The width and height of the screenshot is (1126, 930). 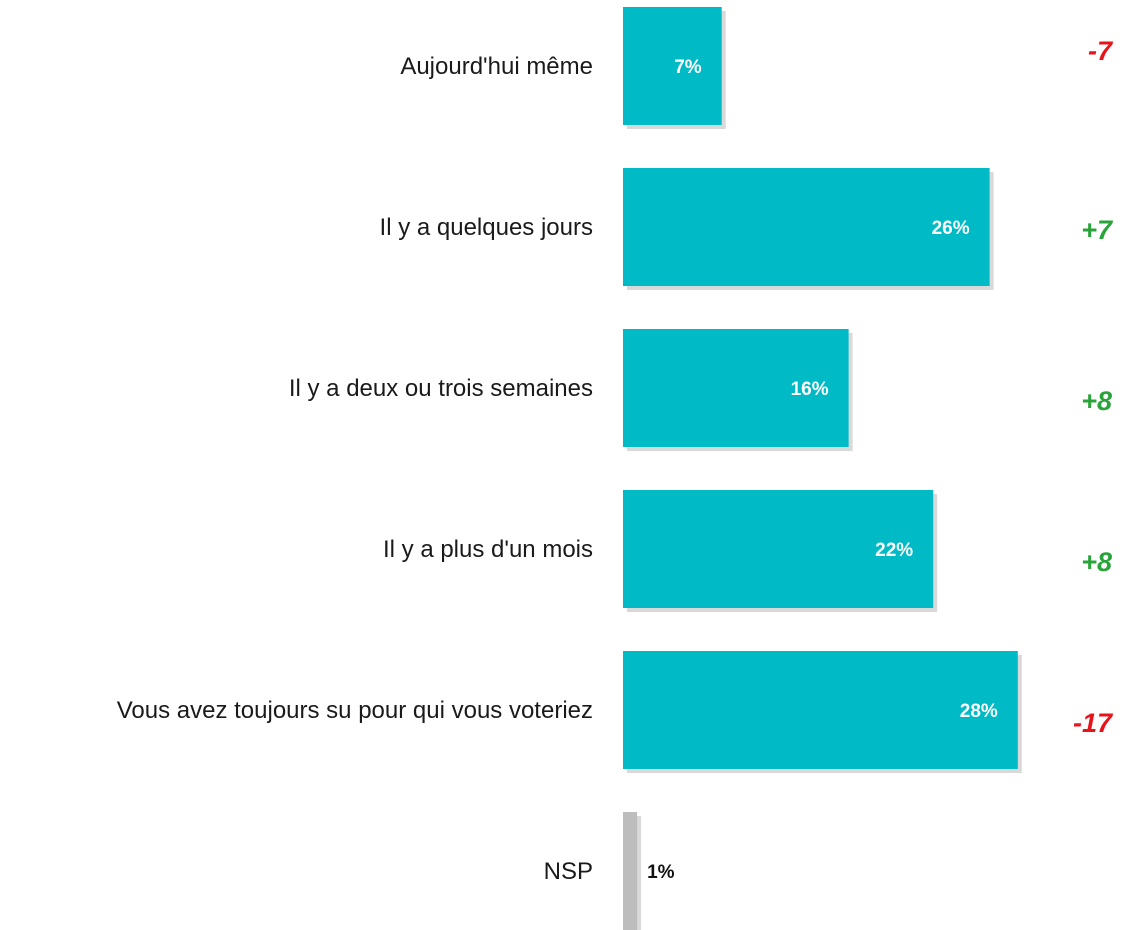 What do you see at coordinates (661, 872) in the screenshot?
I see `value-label: 1%` at bounding box center [661, 872].